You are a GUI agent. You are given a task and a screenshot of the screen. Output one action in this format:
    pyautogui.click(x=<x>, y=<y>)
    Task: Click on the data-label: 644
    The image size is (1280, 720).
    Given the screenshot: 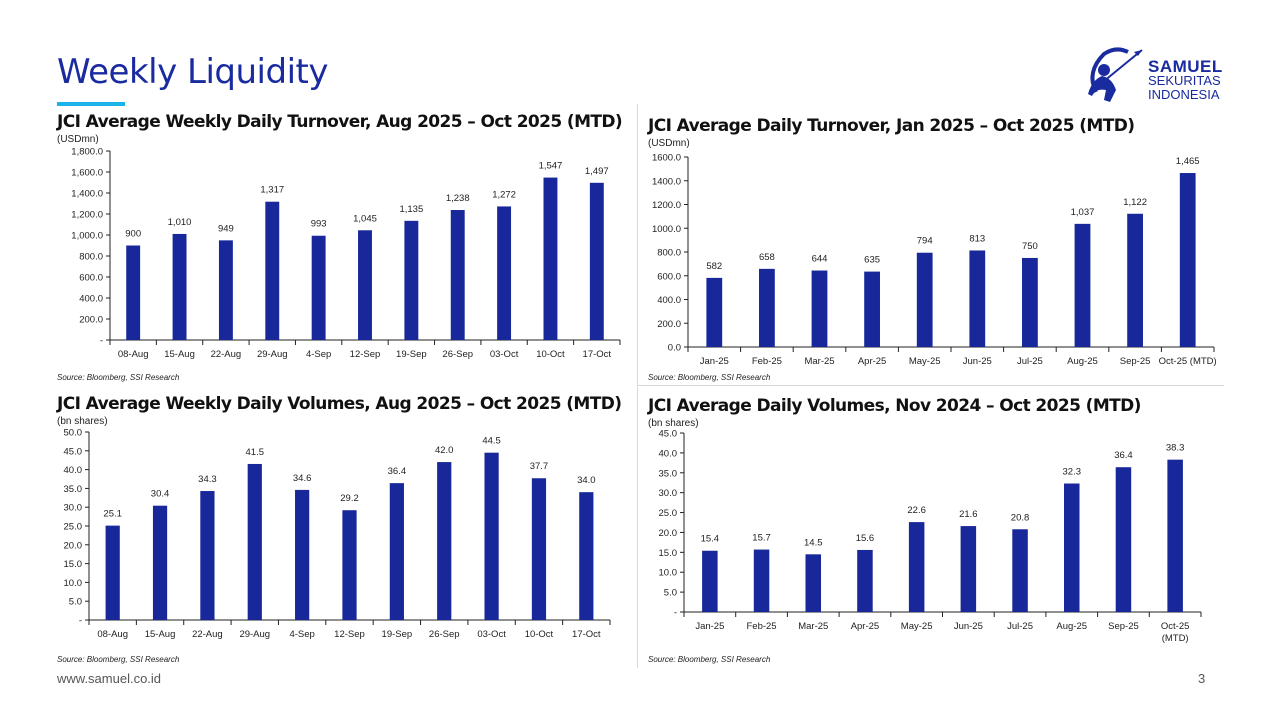 What is the action you would take?
    pyautogui.click(x=820, y=259)
    